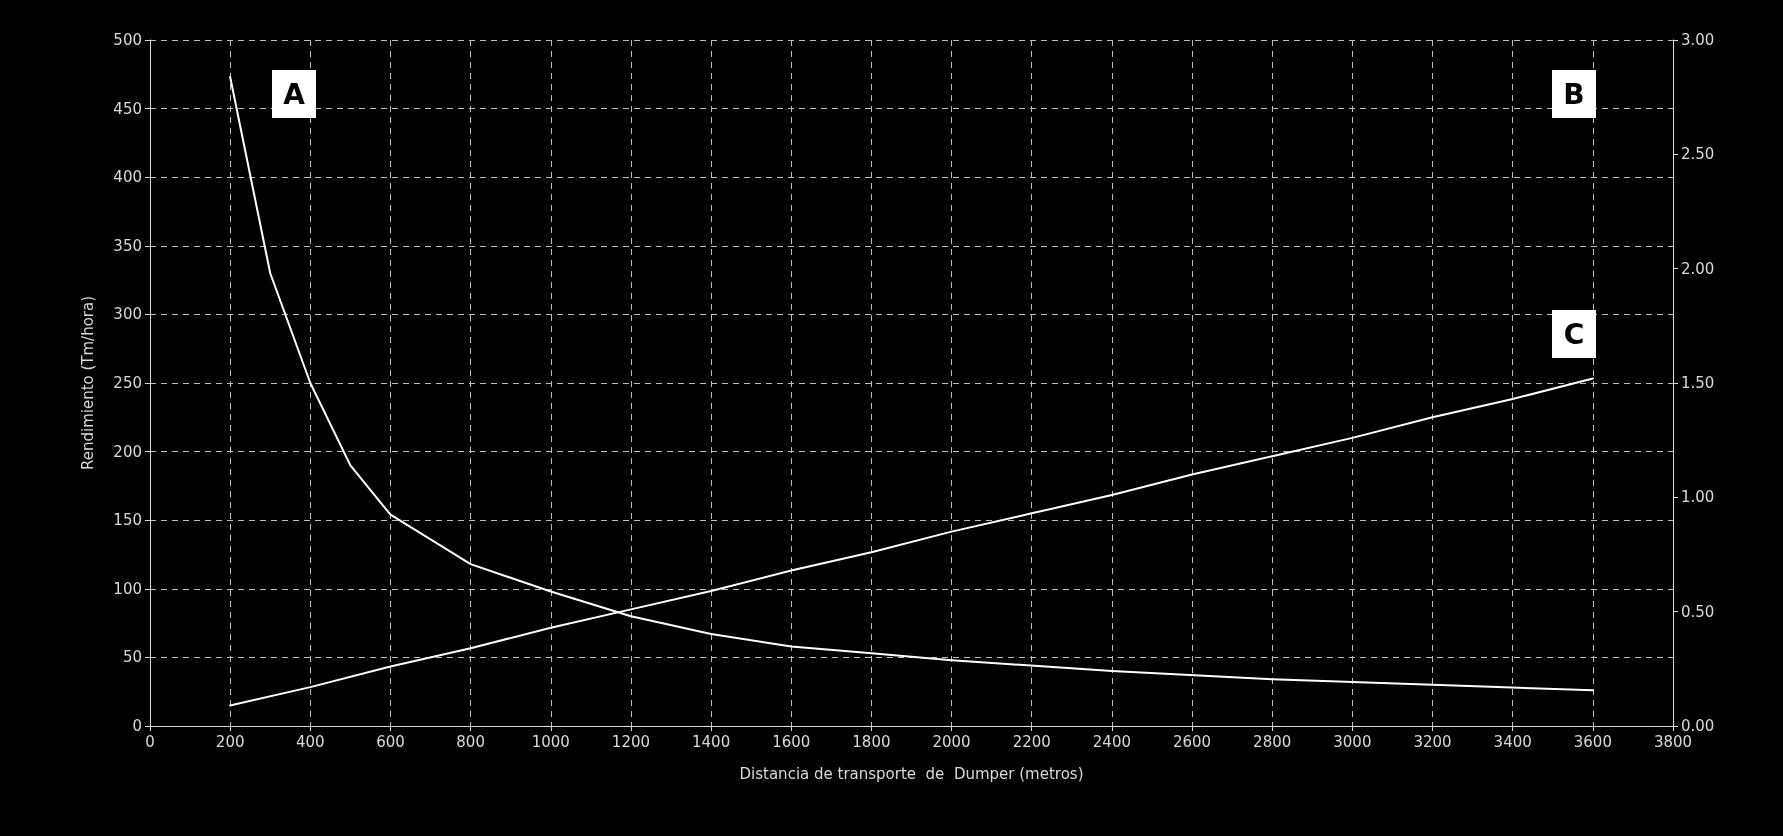  I want to click on x-tick-label: 1400, so click(711, 741).